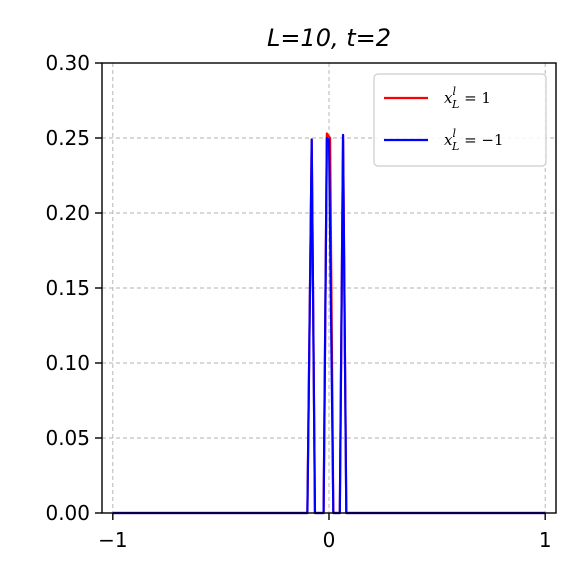 This screenshot has height=580, width=580. I want to click on y-tick-label-1: 0.05, so click(67, 438).